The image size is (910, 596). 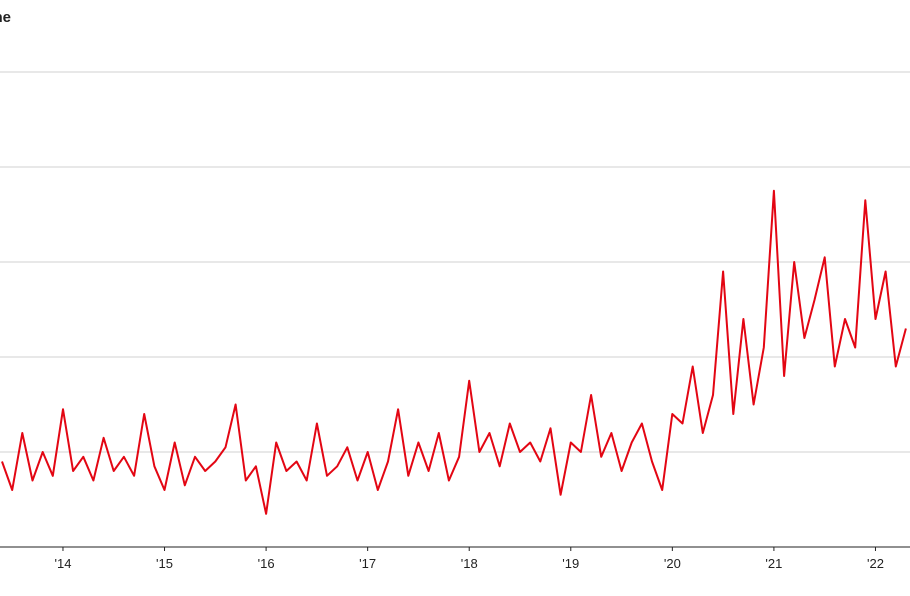 What do you see at coordinates (875, 563) in the screenshot?
I see `x-tick-label: '22` at bounding box center [875, 563].